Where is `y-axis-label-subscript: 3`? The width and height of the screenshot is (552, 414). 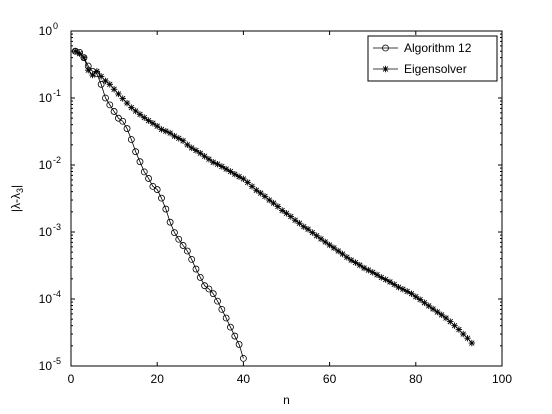 y-axis-label-subscript: 3 is located at coordinates (20, 190).